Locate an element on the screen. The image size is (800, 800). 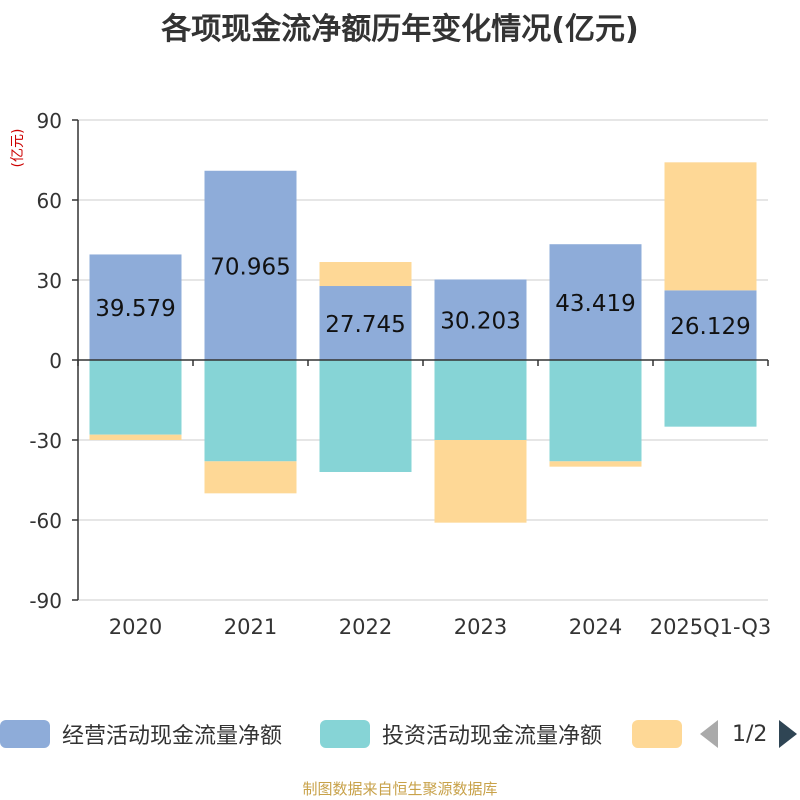
legend-pager: 1/2 is located at coordinates (749, 734).